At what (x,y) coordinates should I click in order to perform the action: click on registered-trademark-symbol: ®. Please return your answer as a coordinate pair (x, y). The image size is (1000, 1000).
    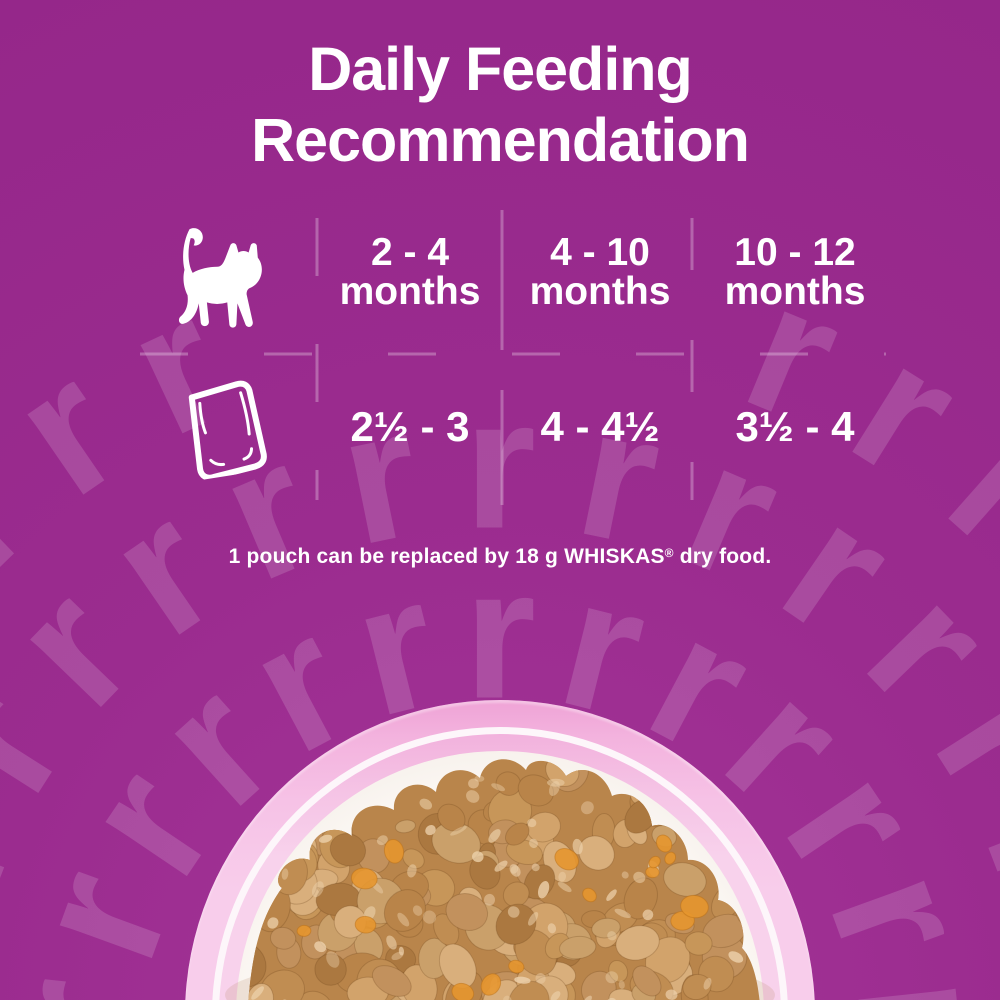
    Looking at the image, I should click on (669, 553).